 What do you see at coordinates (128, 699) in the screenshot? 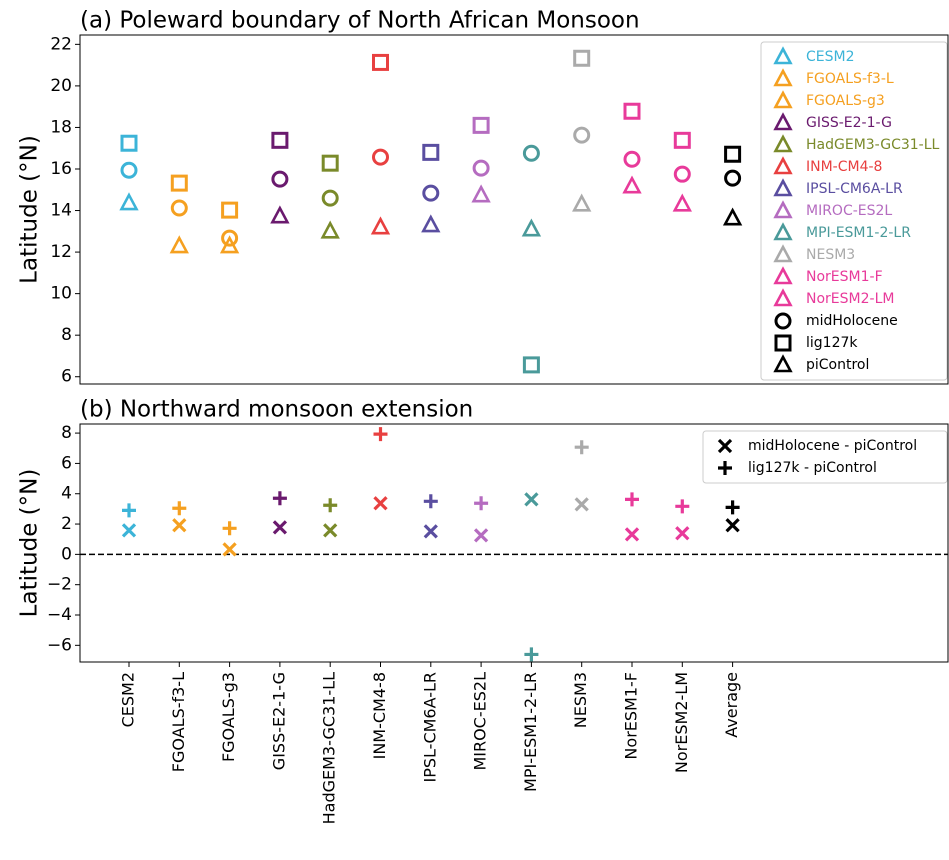
I see `x-tick-label: CESM2` at bounding box center [128, 699].